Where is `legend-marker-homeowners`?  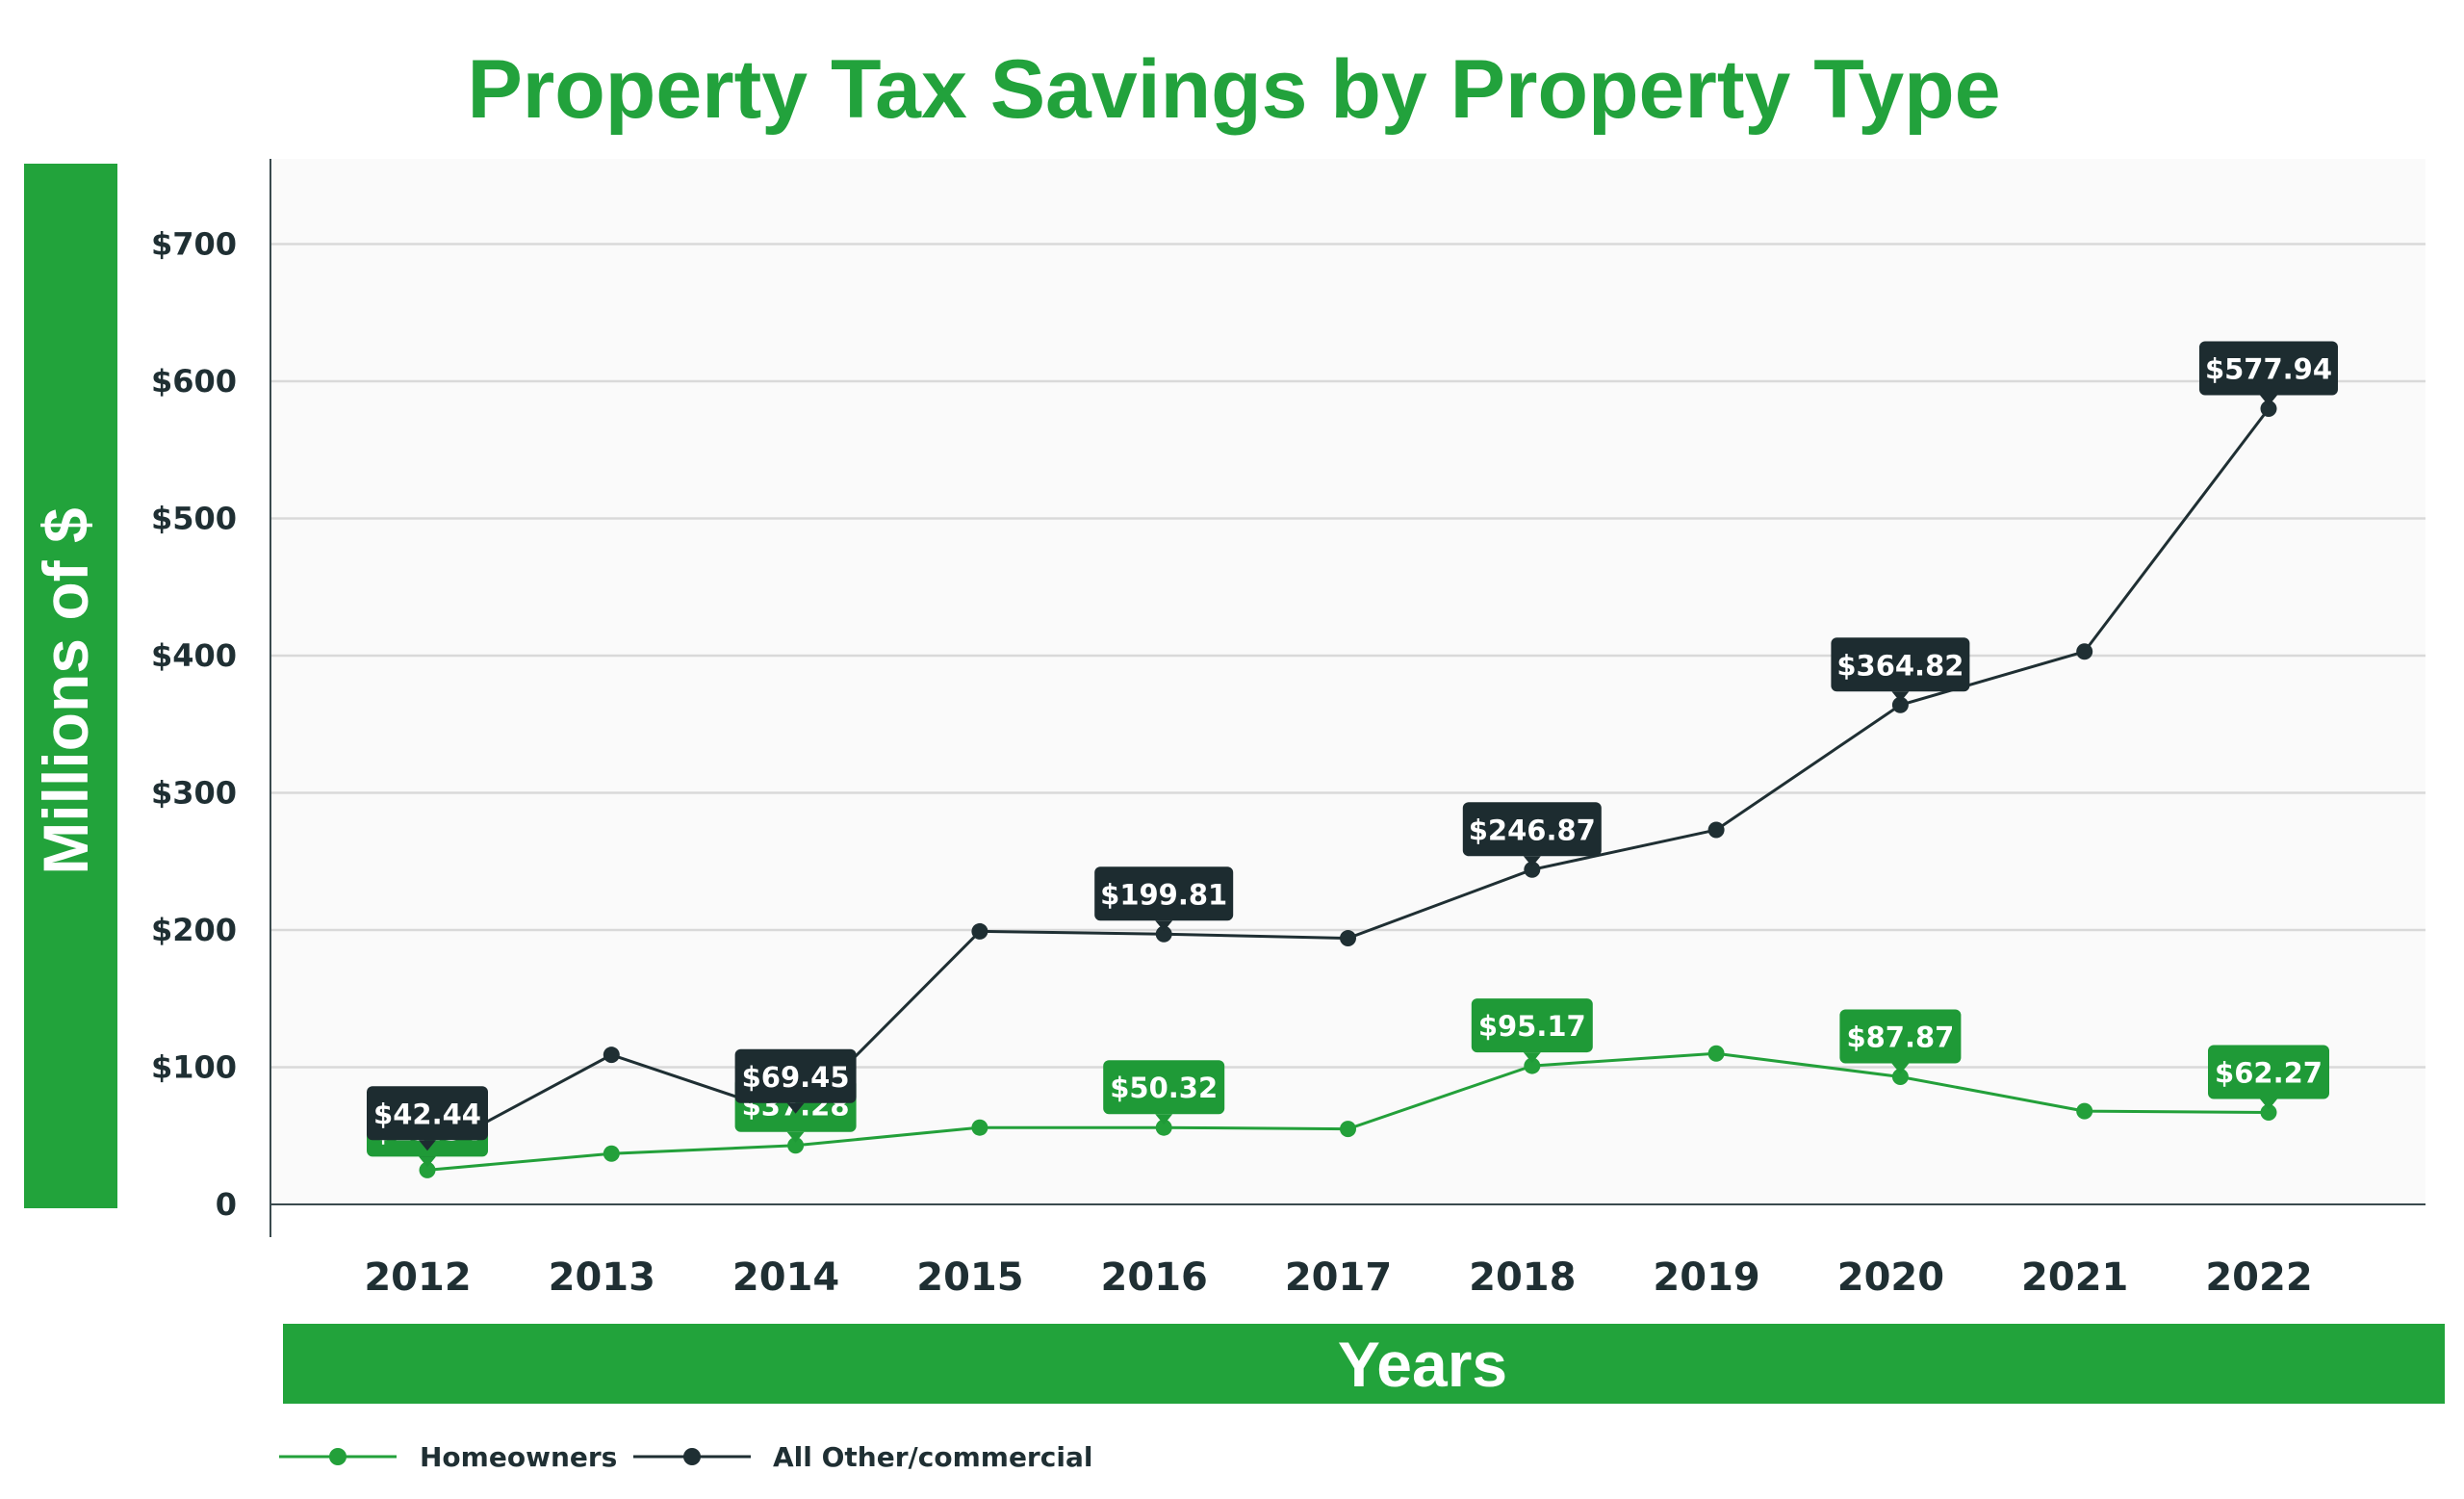
legend-marker-homeowners is located at coordinates (337, 1456).